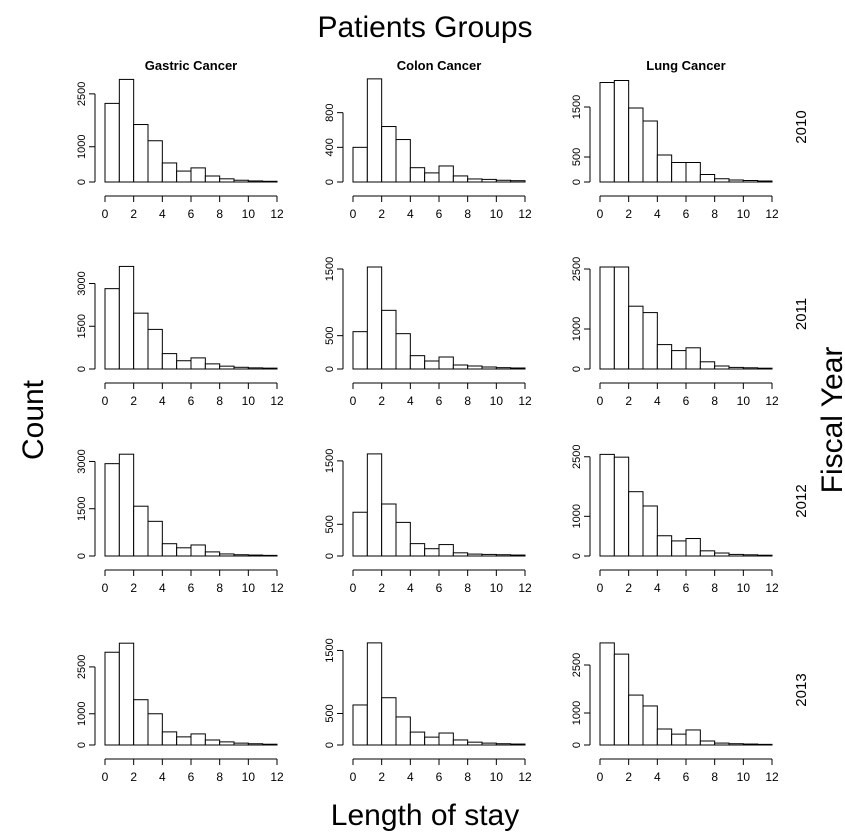  What do you see at coordinates (82, 283) in the screenshot?
I see `y-tick-label: 3000` at bounding box center [82, 283].